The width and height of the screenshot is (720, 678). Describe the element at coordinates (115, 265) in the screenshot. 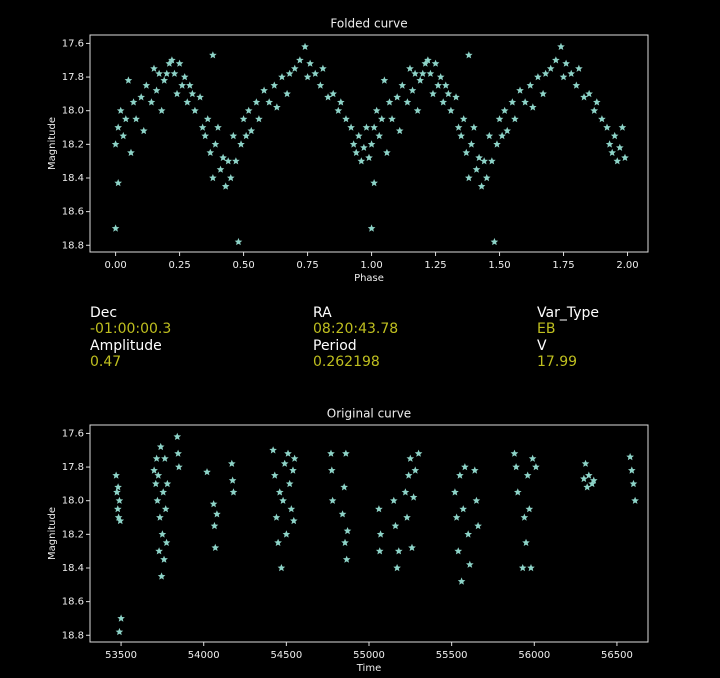

I see `x-tick-label: 0.00` at that location.